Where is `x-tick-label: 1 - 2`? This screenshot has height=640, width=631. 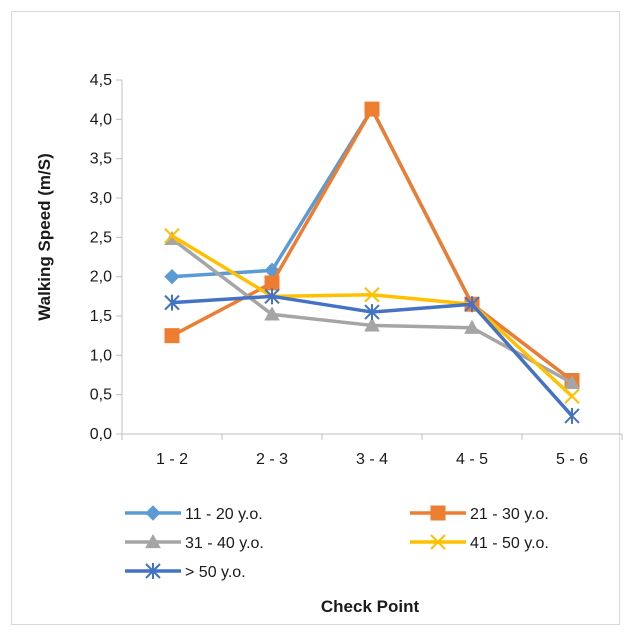
x-tick-label: 1 - 2 is located at coordinates (172, 459).